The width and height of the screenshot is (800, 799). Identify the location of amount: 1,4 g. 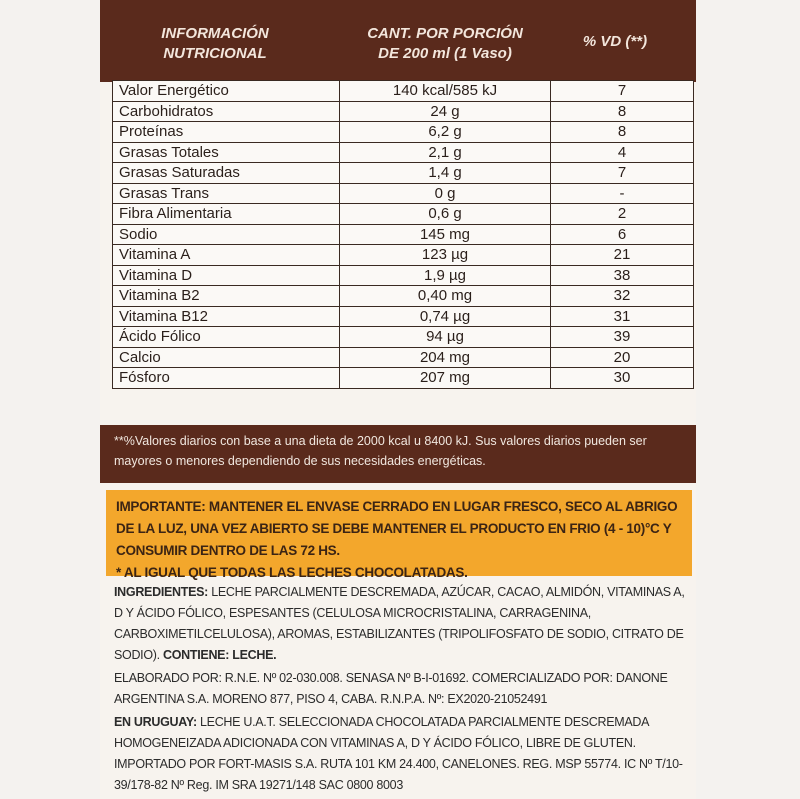
(445, 173).